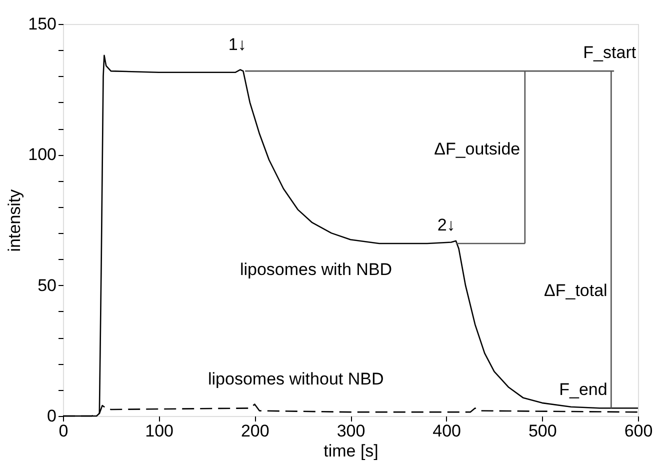 The height and width of the screenshot is (464, 671). I want to click on x-tick-label: 400, so click(447, 431).